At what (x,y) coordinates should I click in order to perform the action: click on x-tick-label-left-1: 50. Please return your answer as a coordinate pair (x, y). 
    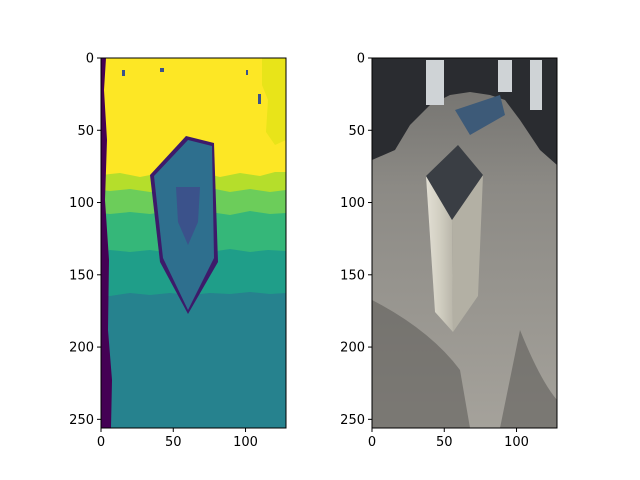
    Looking at the image, I should click on (173, 442).